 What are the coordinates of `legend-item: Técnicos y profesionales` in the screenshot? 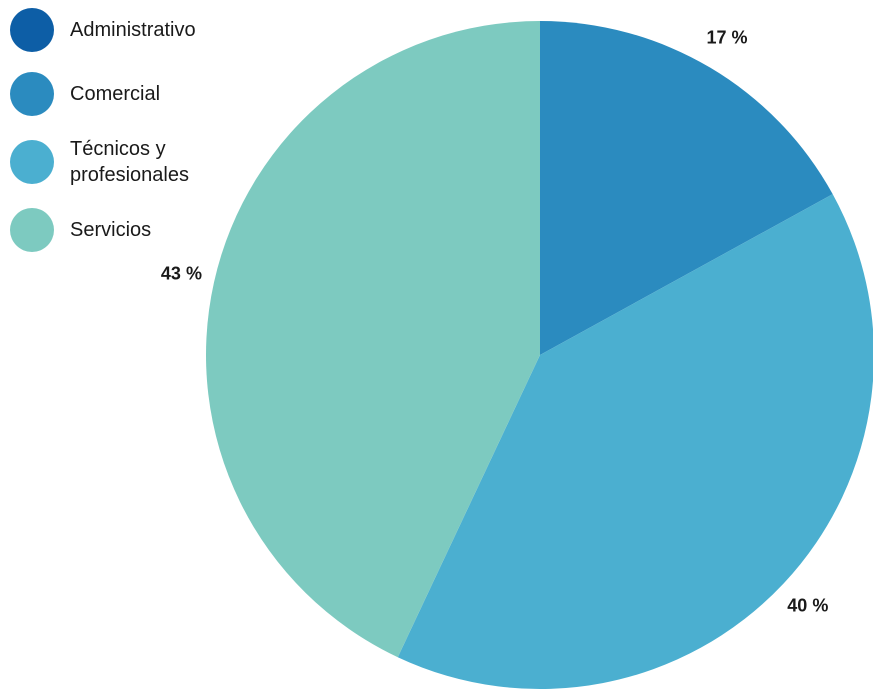 It's located at (120, 162).